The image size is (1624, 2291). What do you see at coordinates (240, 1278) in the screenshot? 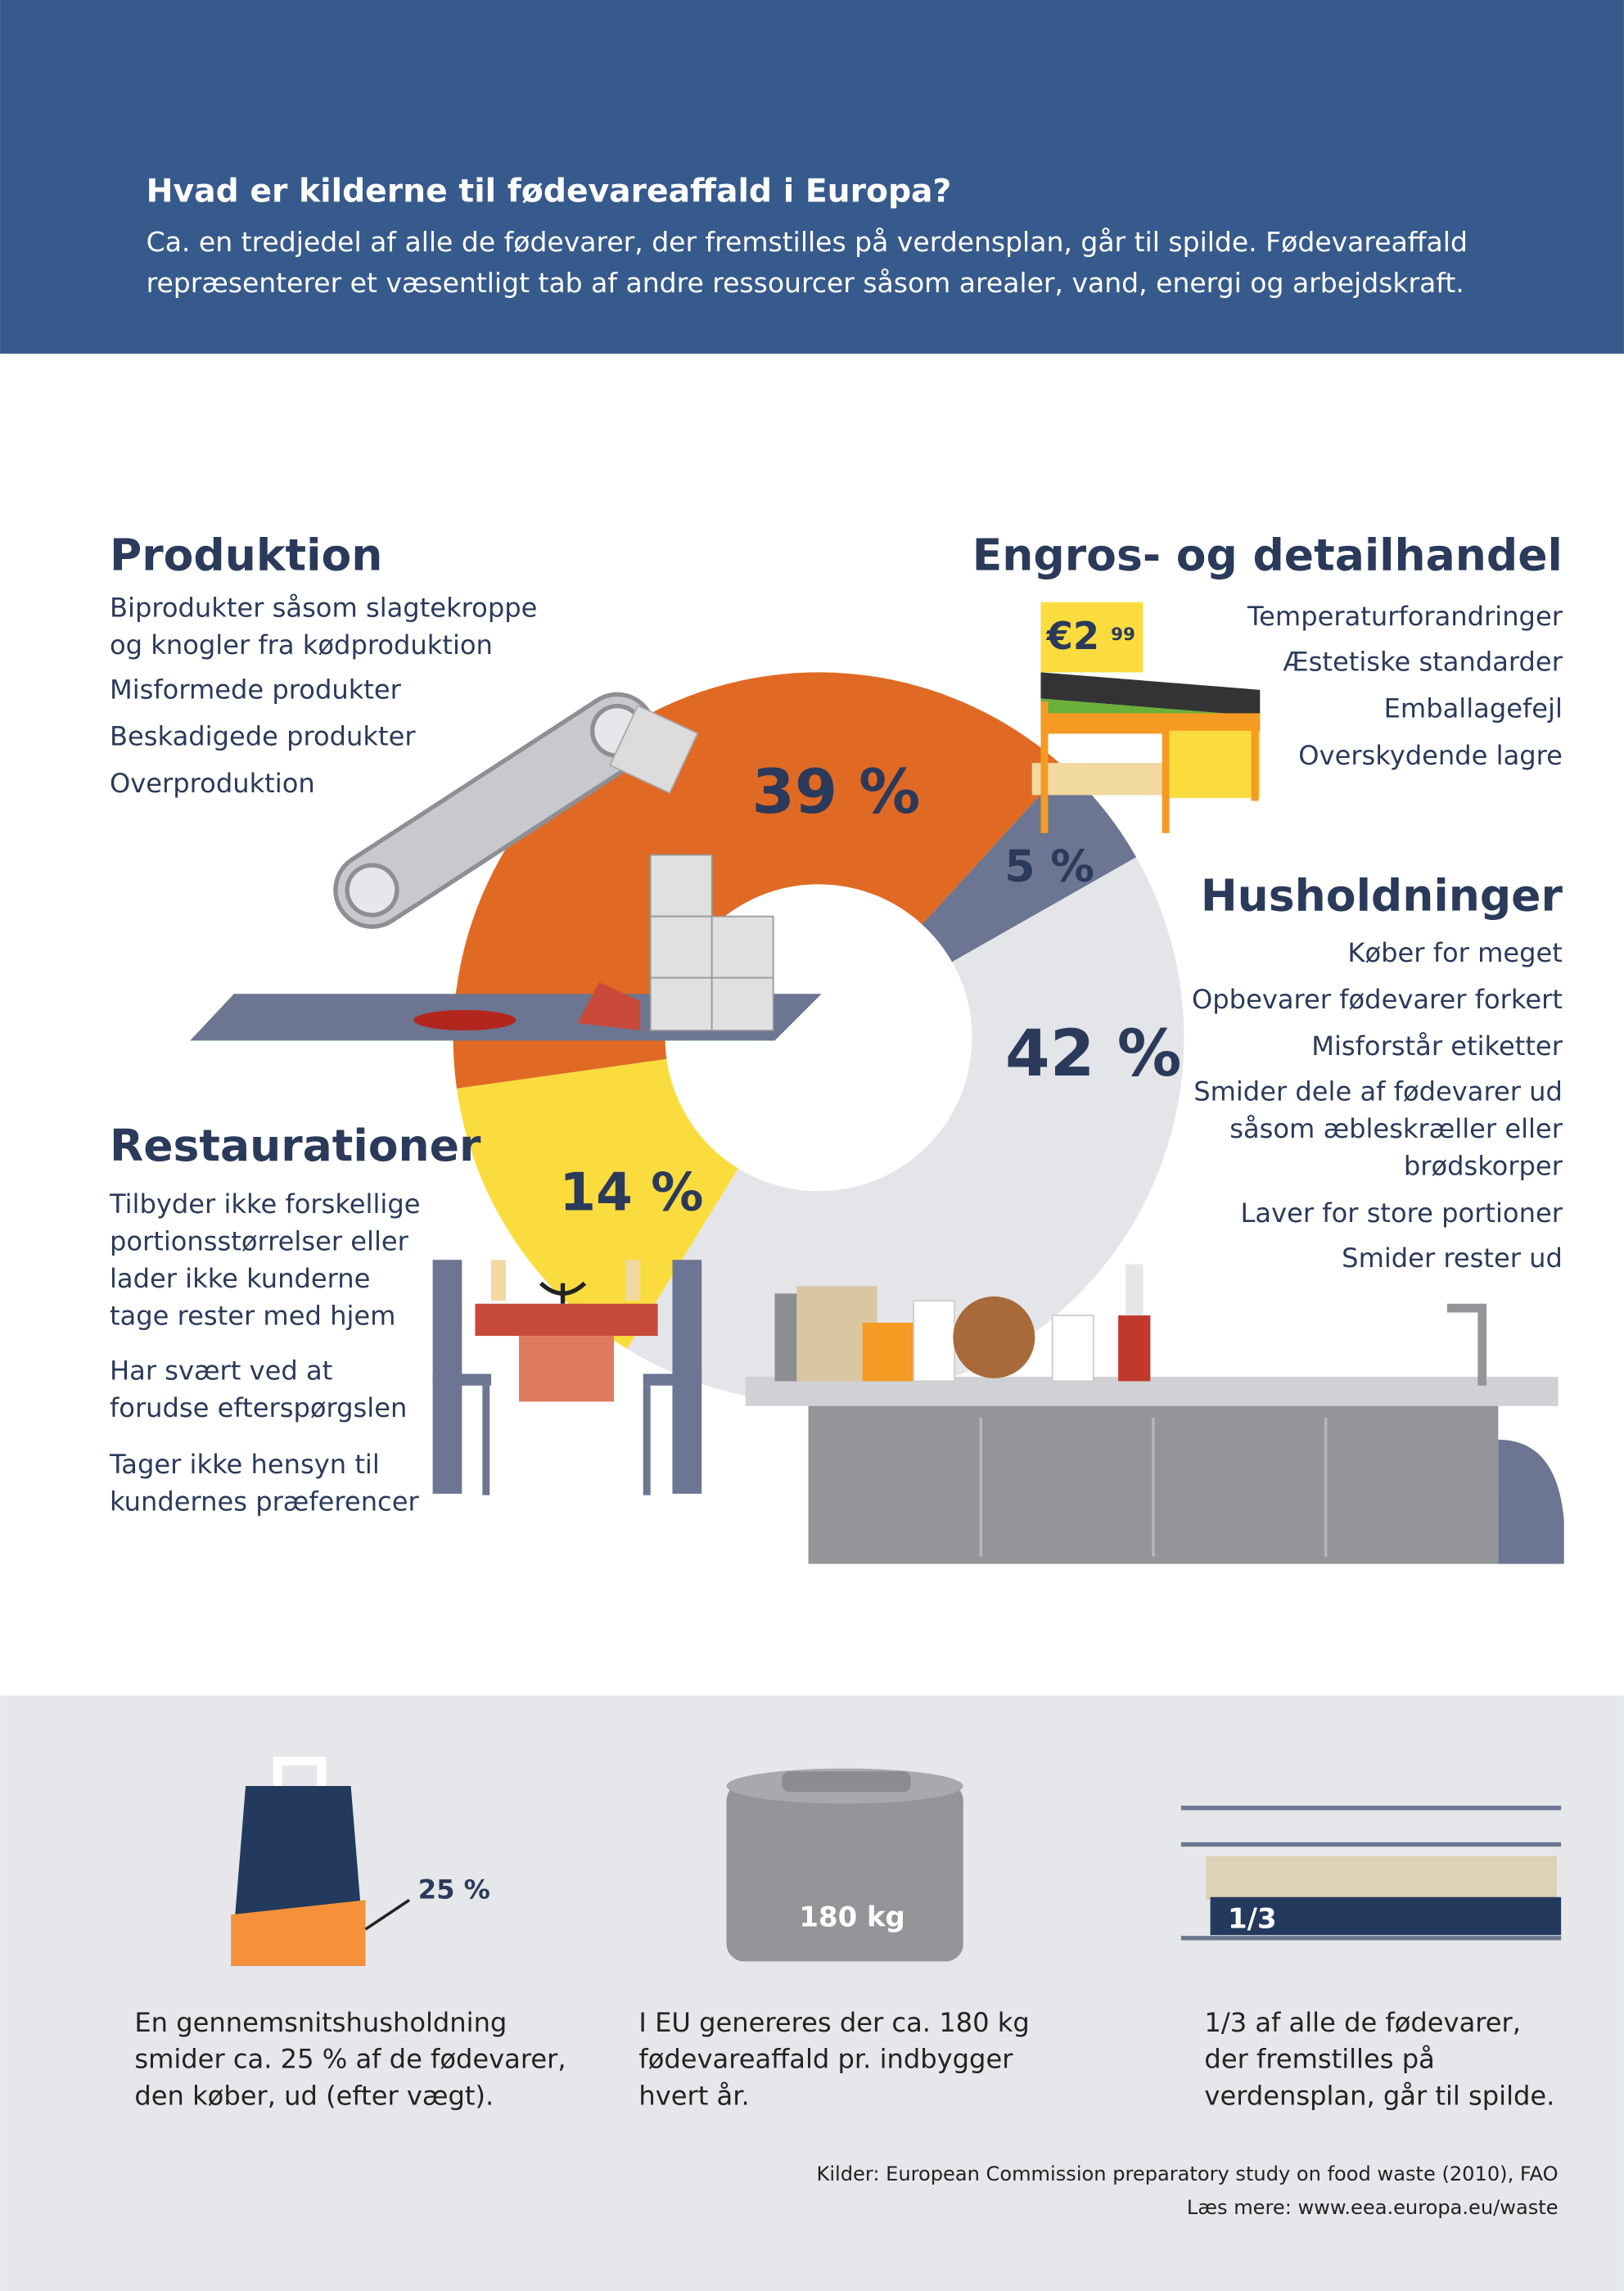
I see `section-item: lader ikke kunderne` at bounding box center [240, 1278].